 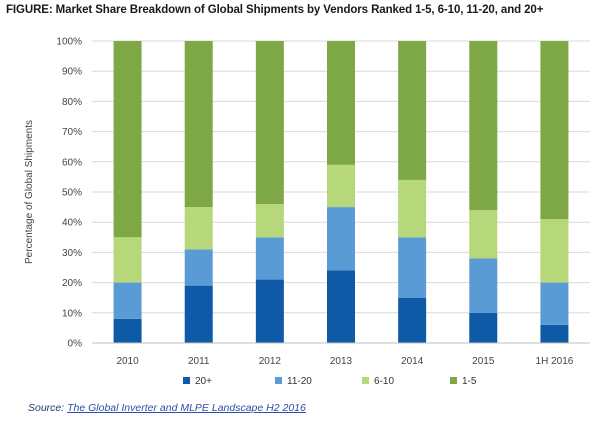 I want to click on y-tick-label: 20%, so click(x=72, y=283).